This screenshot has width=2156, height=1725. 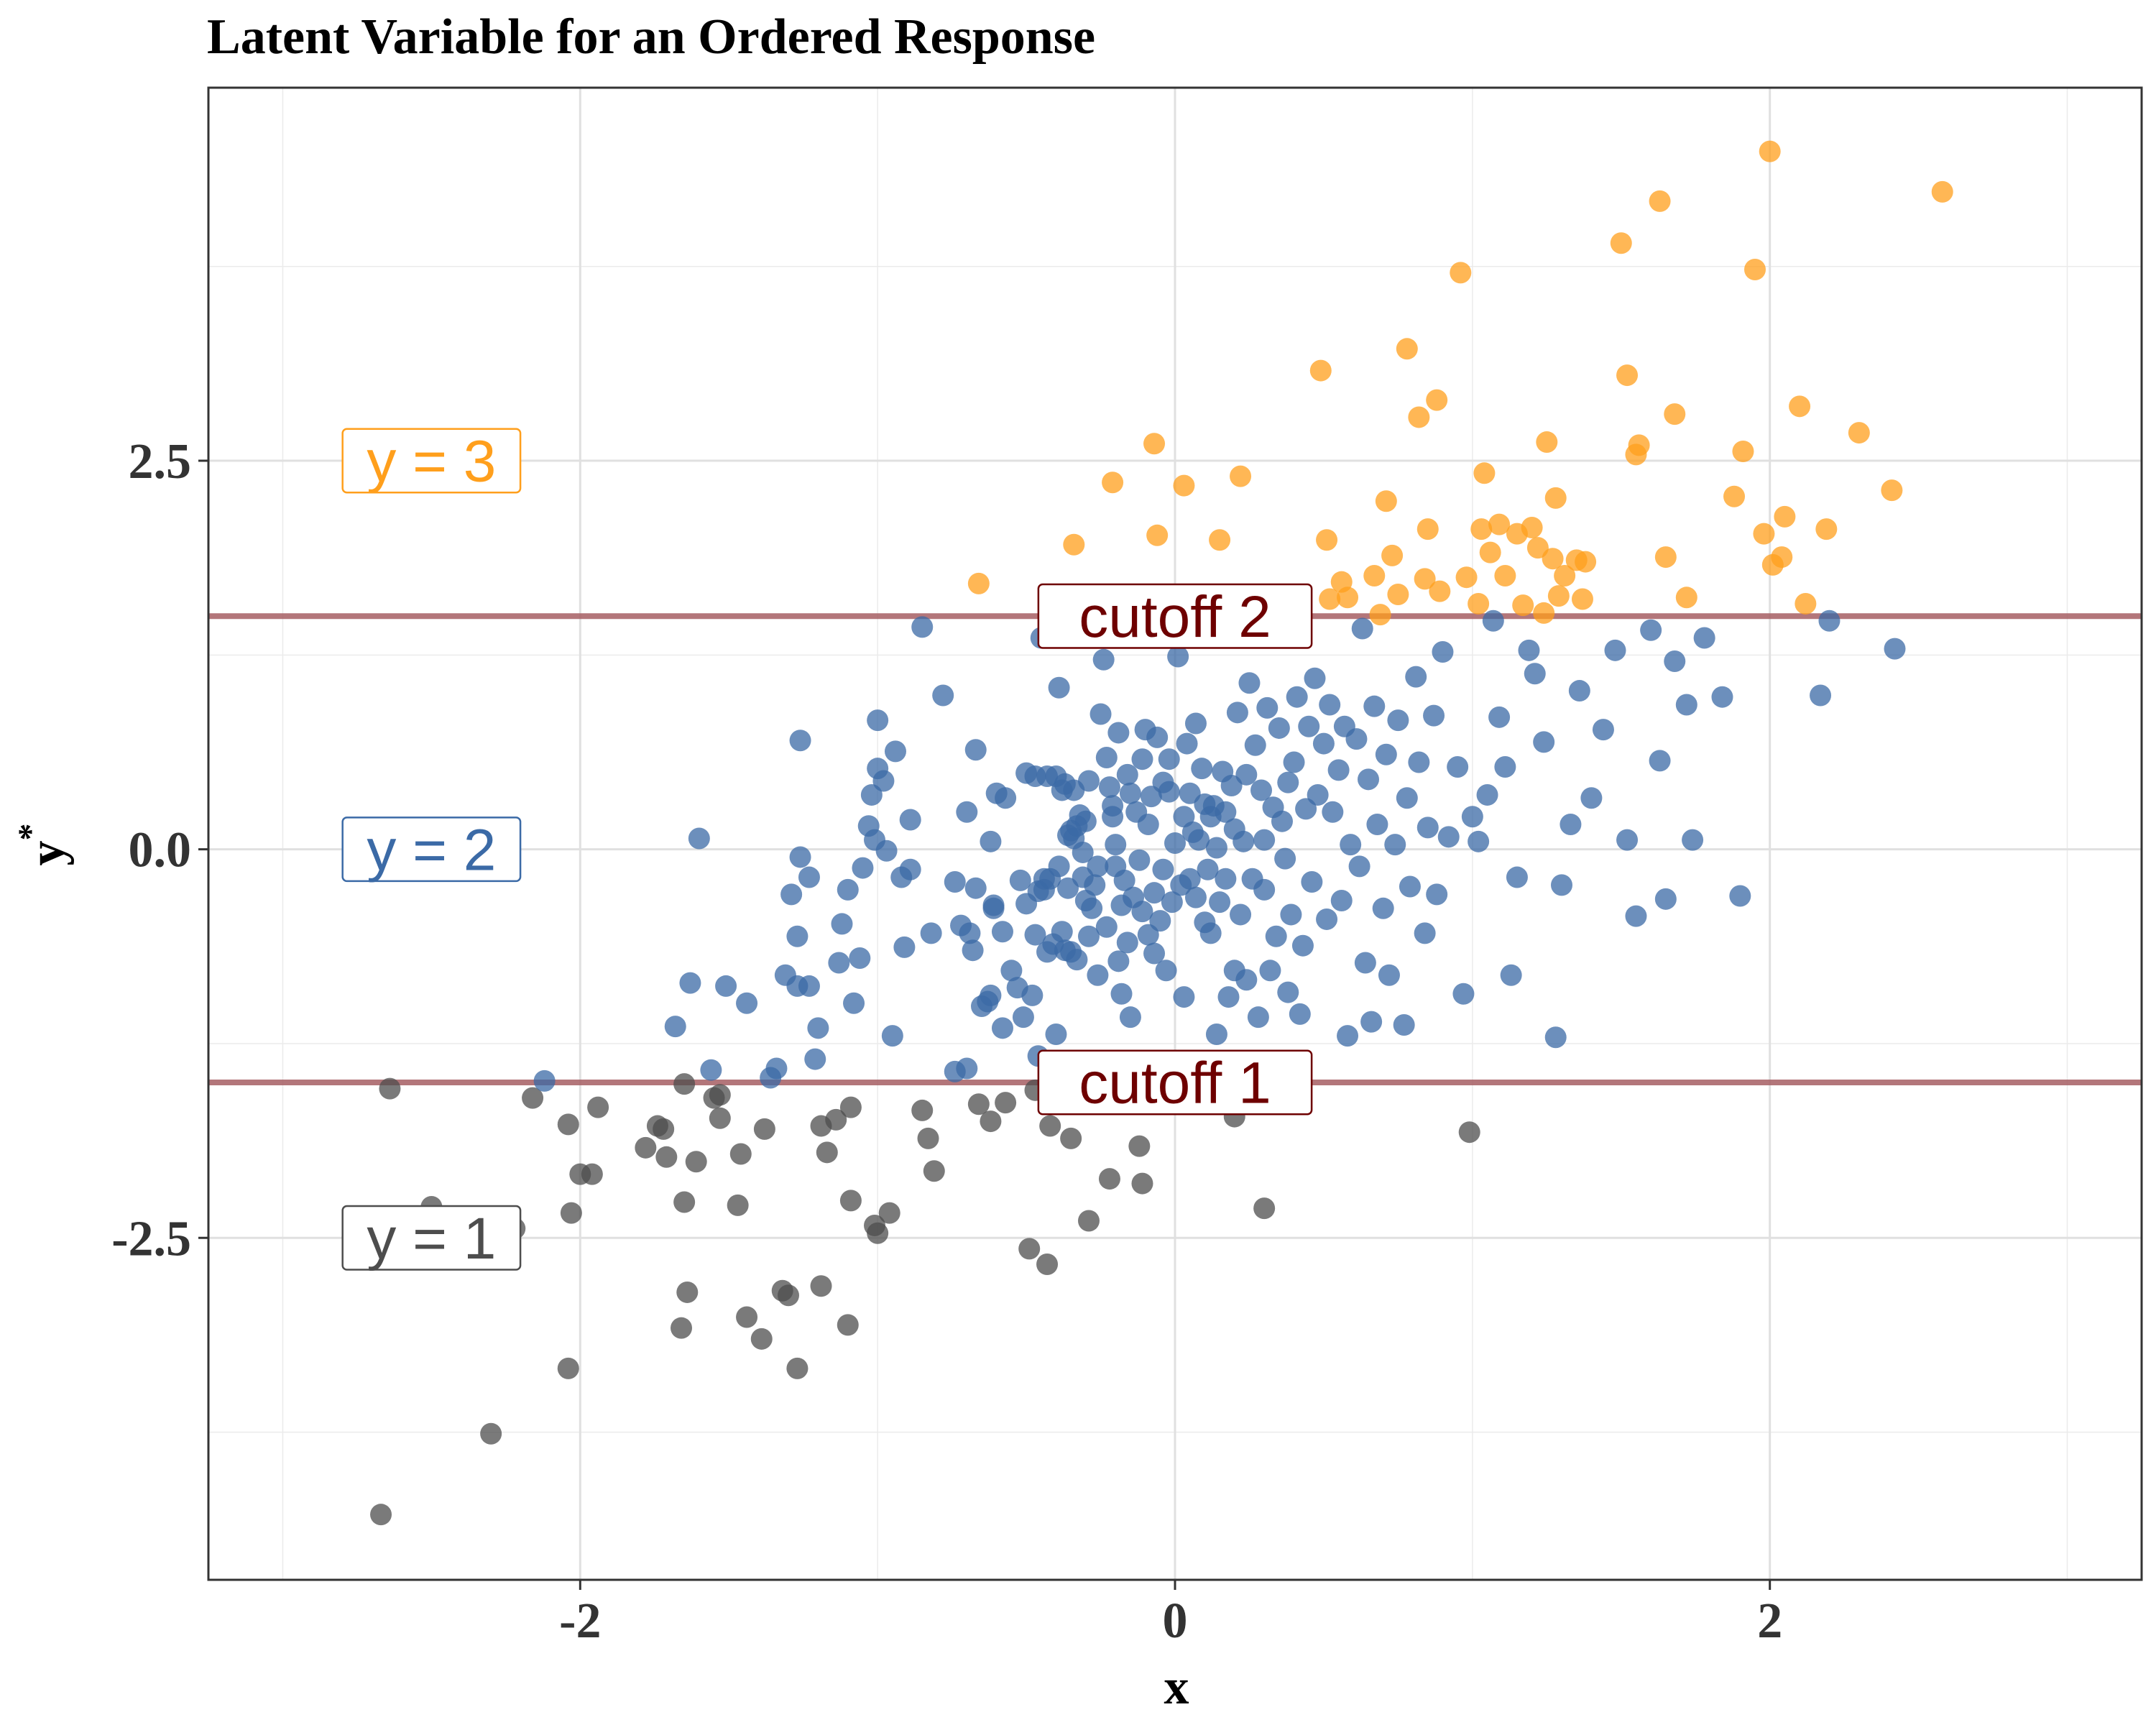 What do you see at coordinates (1175, 616) in the screenshot?
I see `cutoff-label-2: cutoff 2` at bounding box center [1175, 616].